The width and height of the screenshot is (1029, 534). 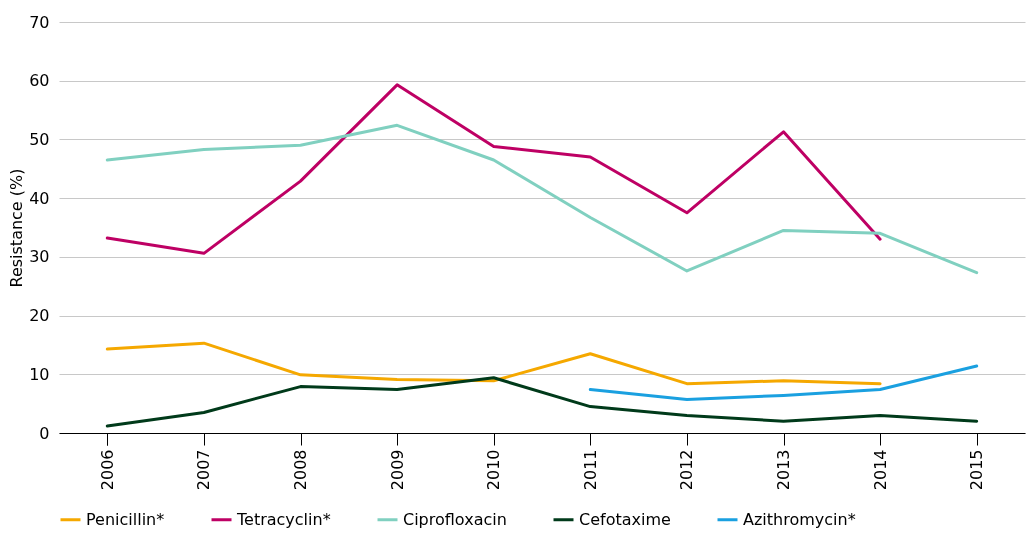 I want to click on y-tick-label: 50, so click(x=39, y=139).